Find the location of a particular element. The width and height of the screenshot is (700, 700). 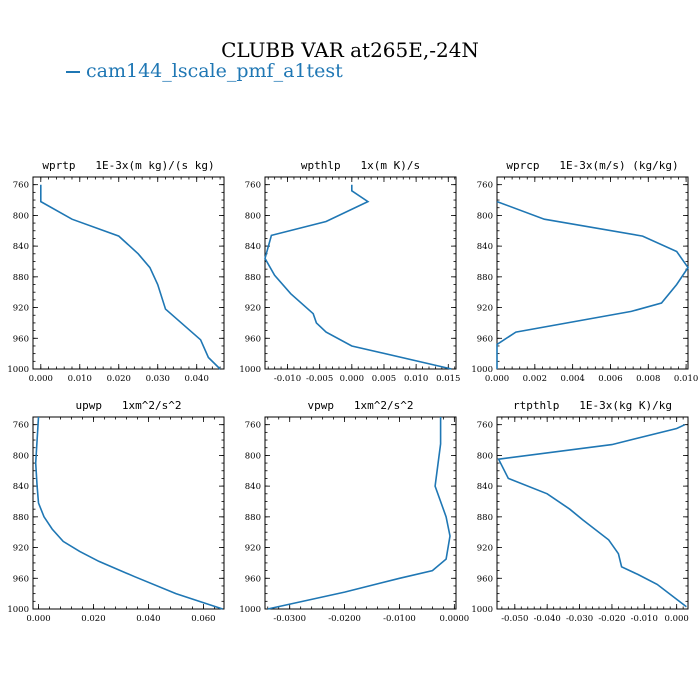

subplot-title: upwp 1xm^2/s^2 is located at coordinates (129, 405).